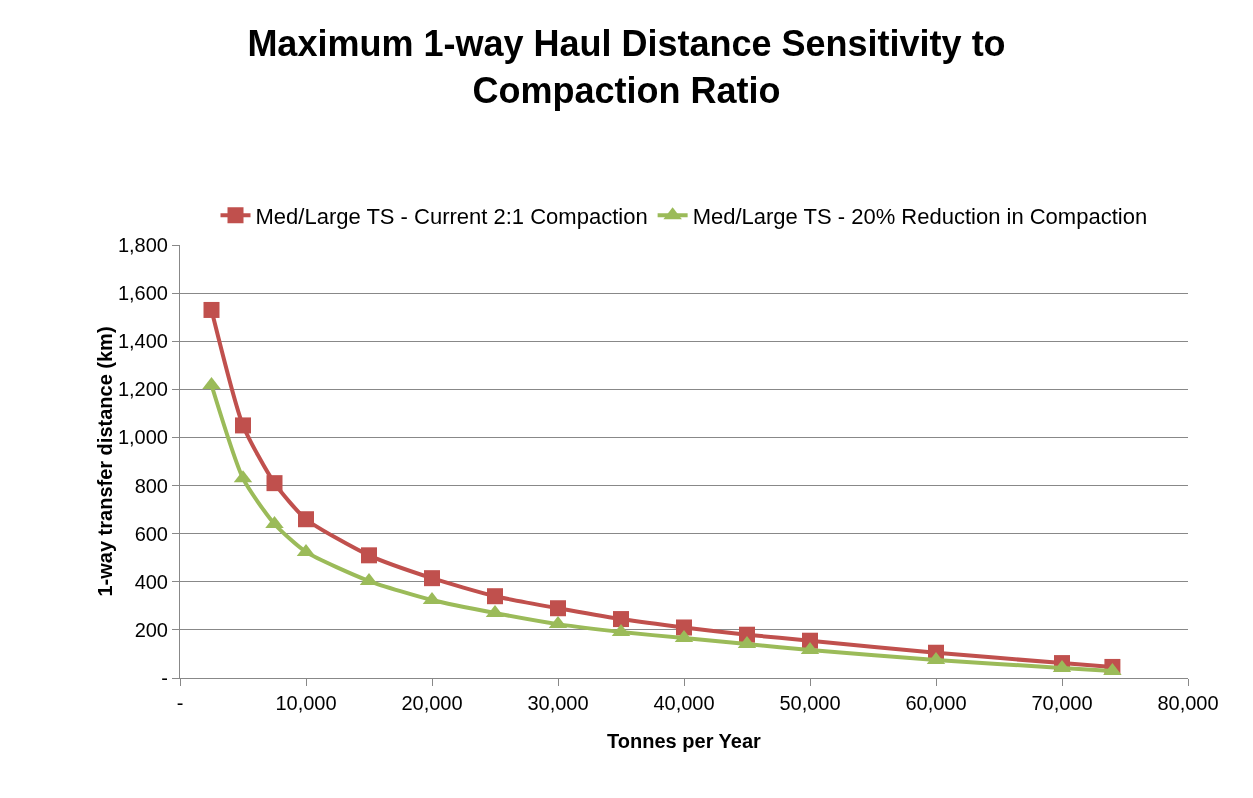 Image resolution: width=1253 pixels, height=798 pixels. I want to click on y-tick-label: 800, so click(151, 485).